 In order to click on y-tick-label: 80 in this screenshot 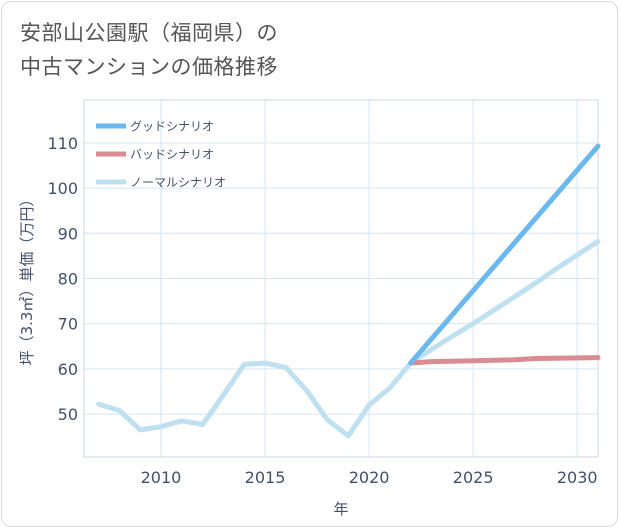, I will do `click(68, 279)`.